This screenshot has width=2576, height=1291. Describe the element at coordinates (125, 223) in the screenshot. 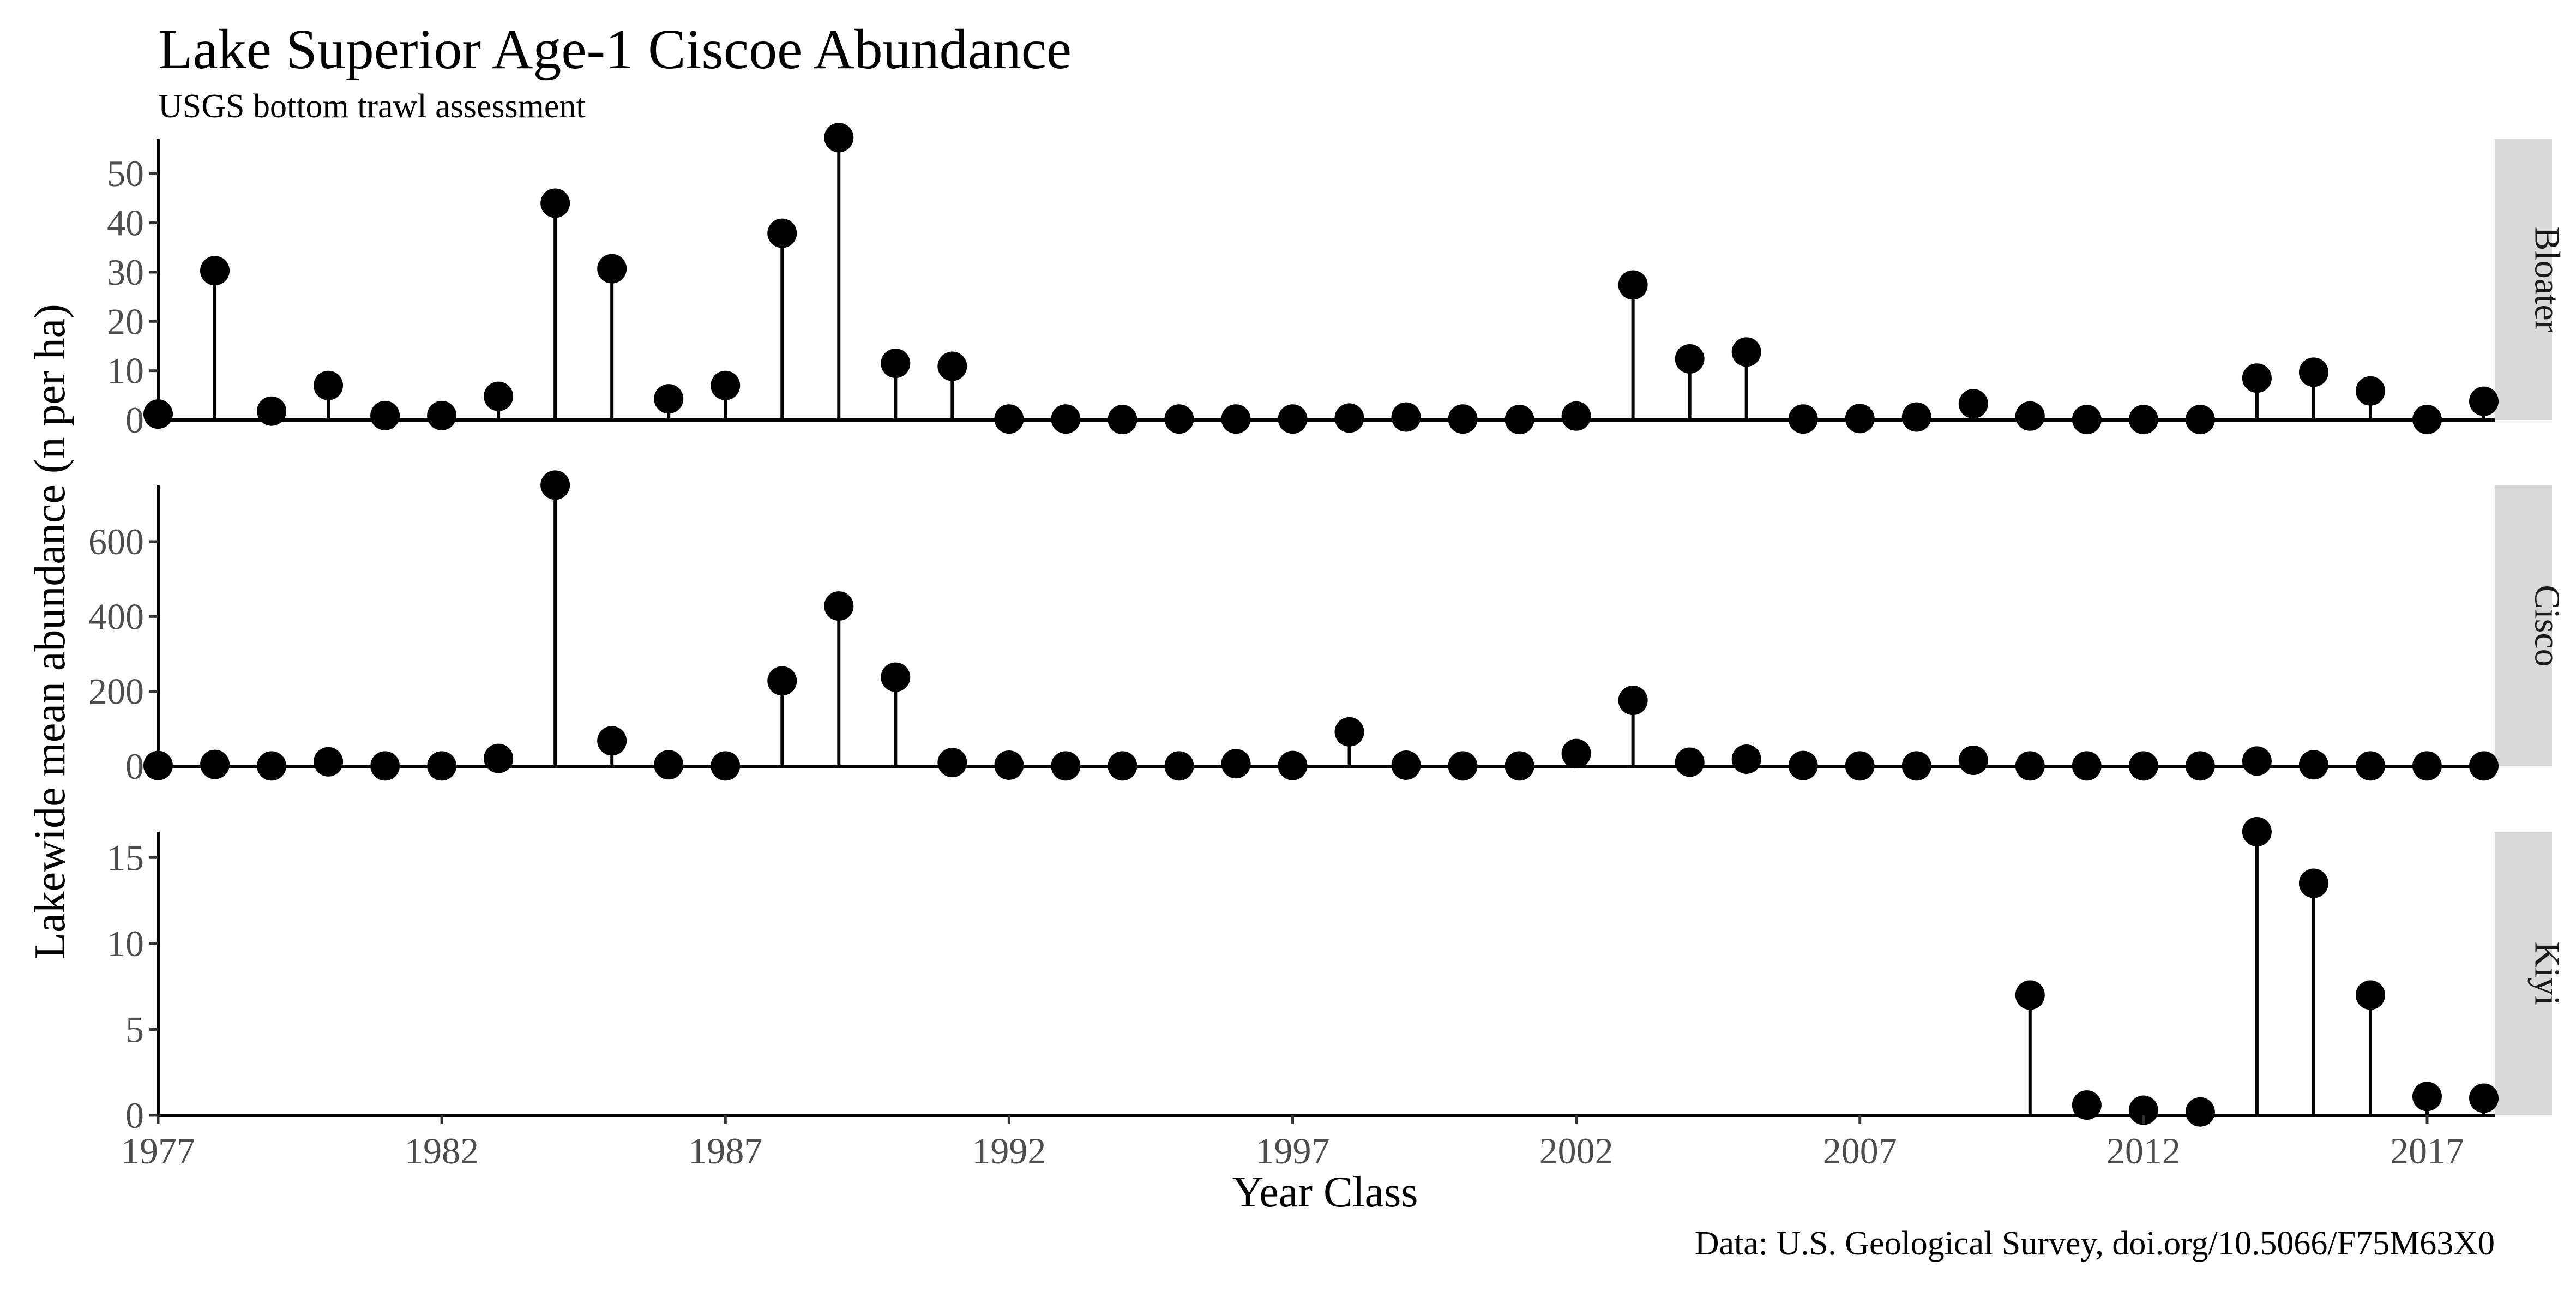

I see `y-tick-label: 40` at that location.